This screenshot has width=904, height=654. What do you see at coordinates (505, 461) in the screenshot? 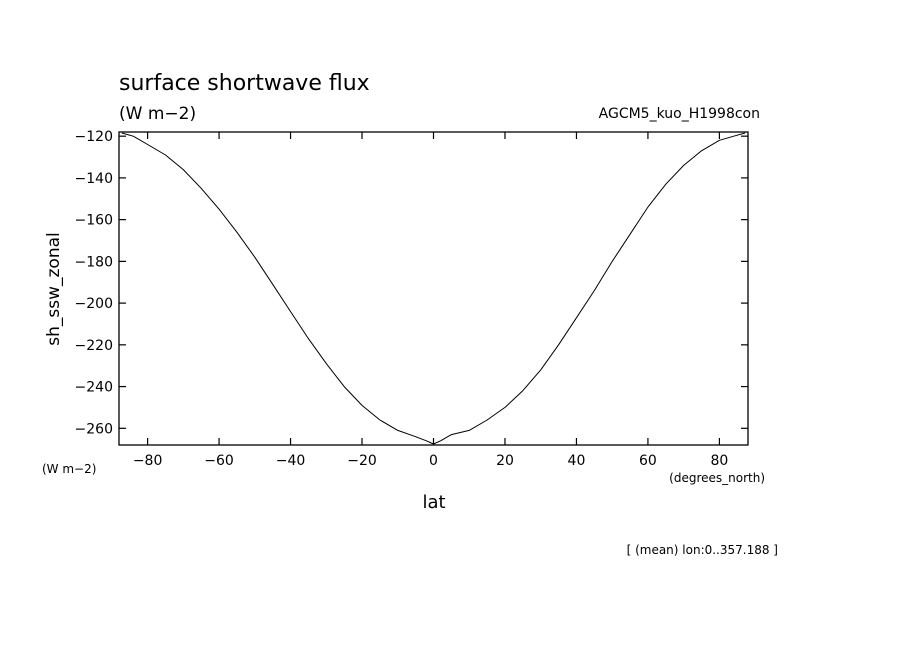
I see `x-tick-label: 20` at bounding box center [505, 461].